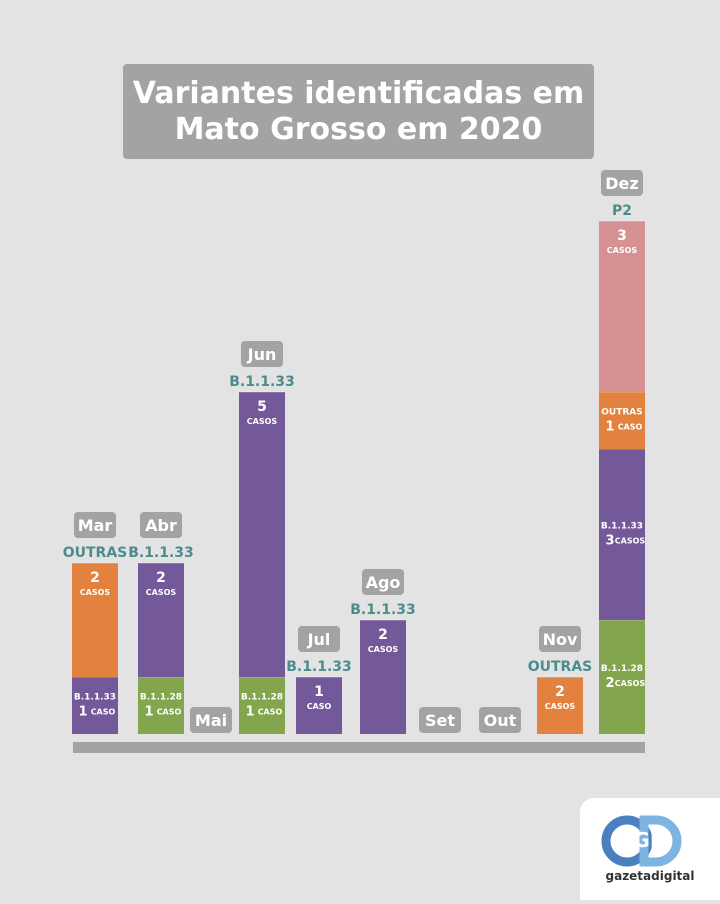 The width and height of the screenshot is (720, 904). I want to click on month-tag-Mai, so click(211, 720).